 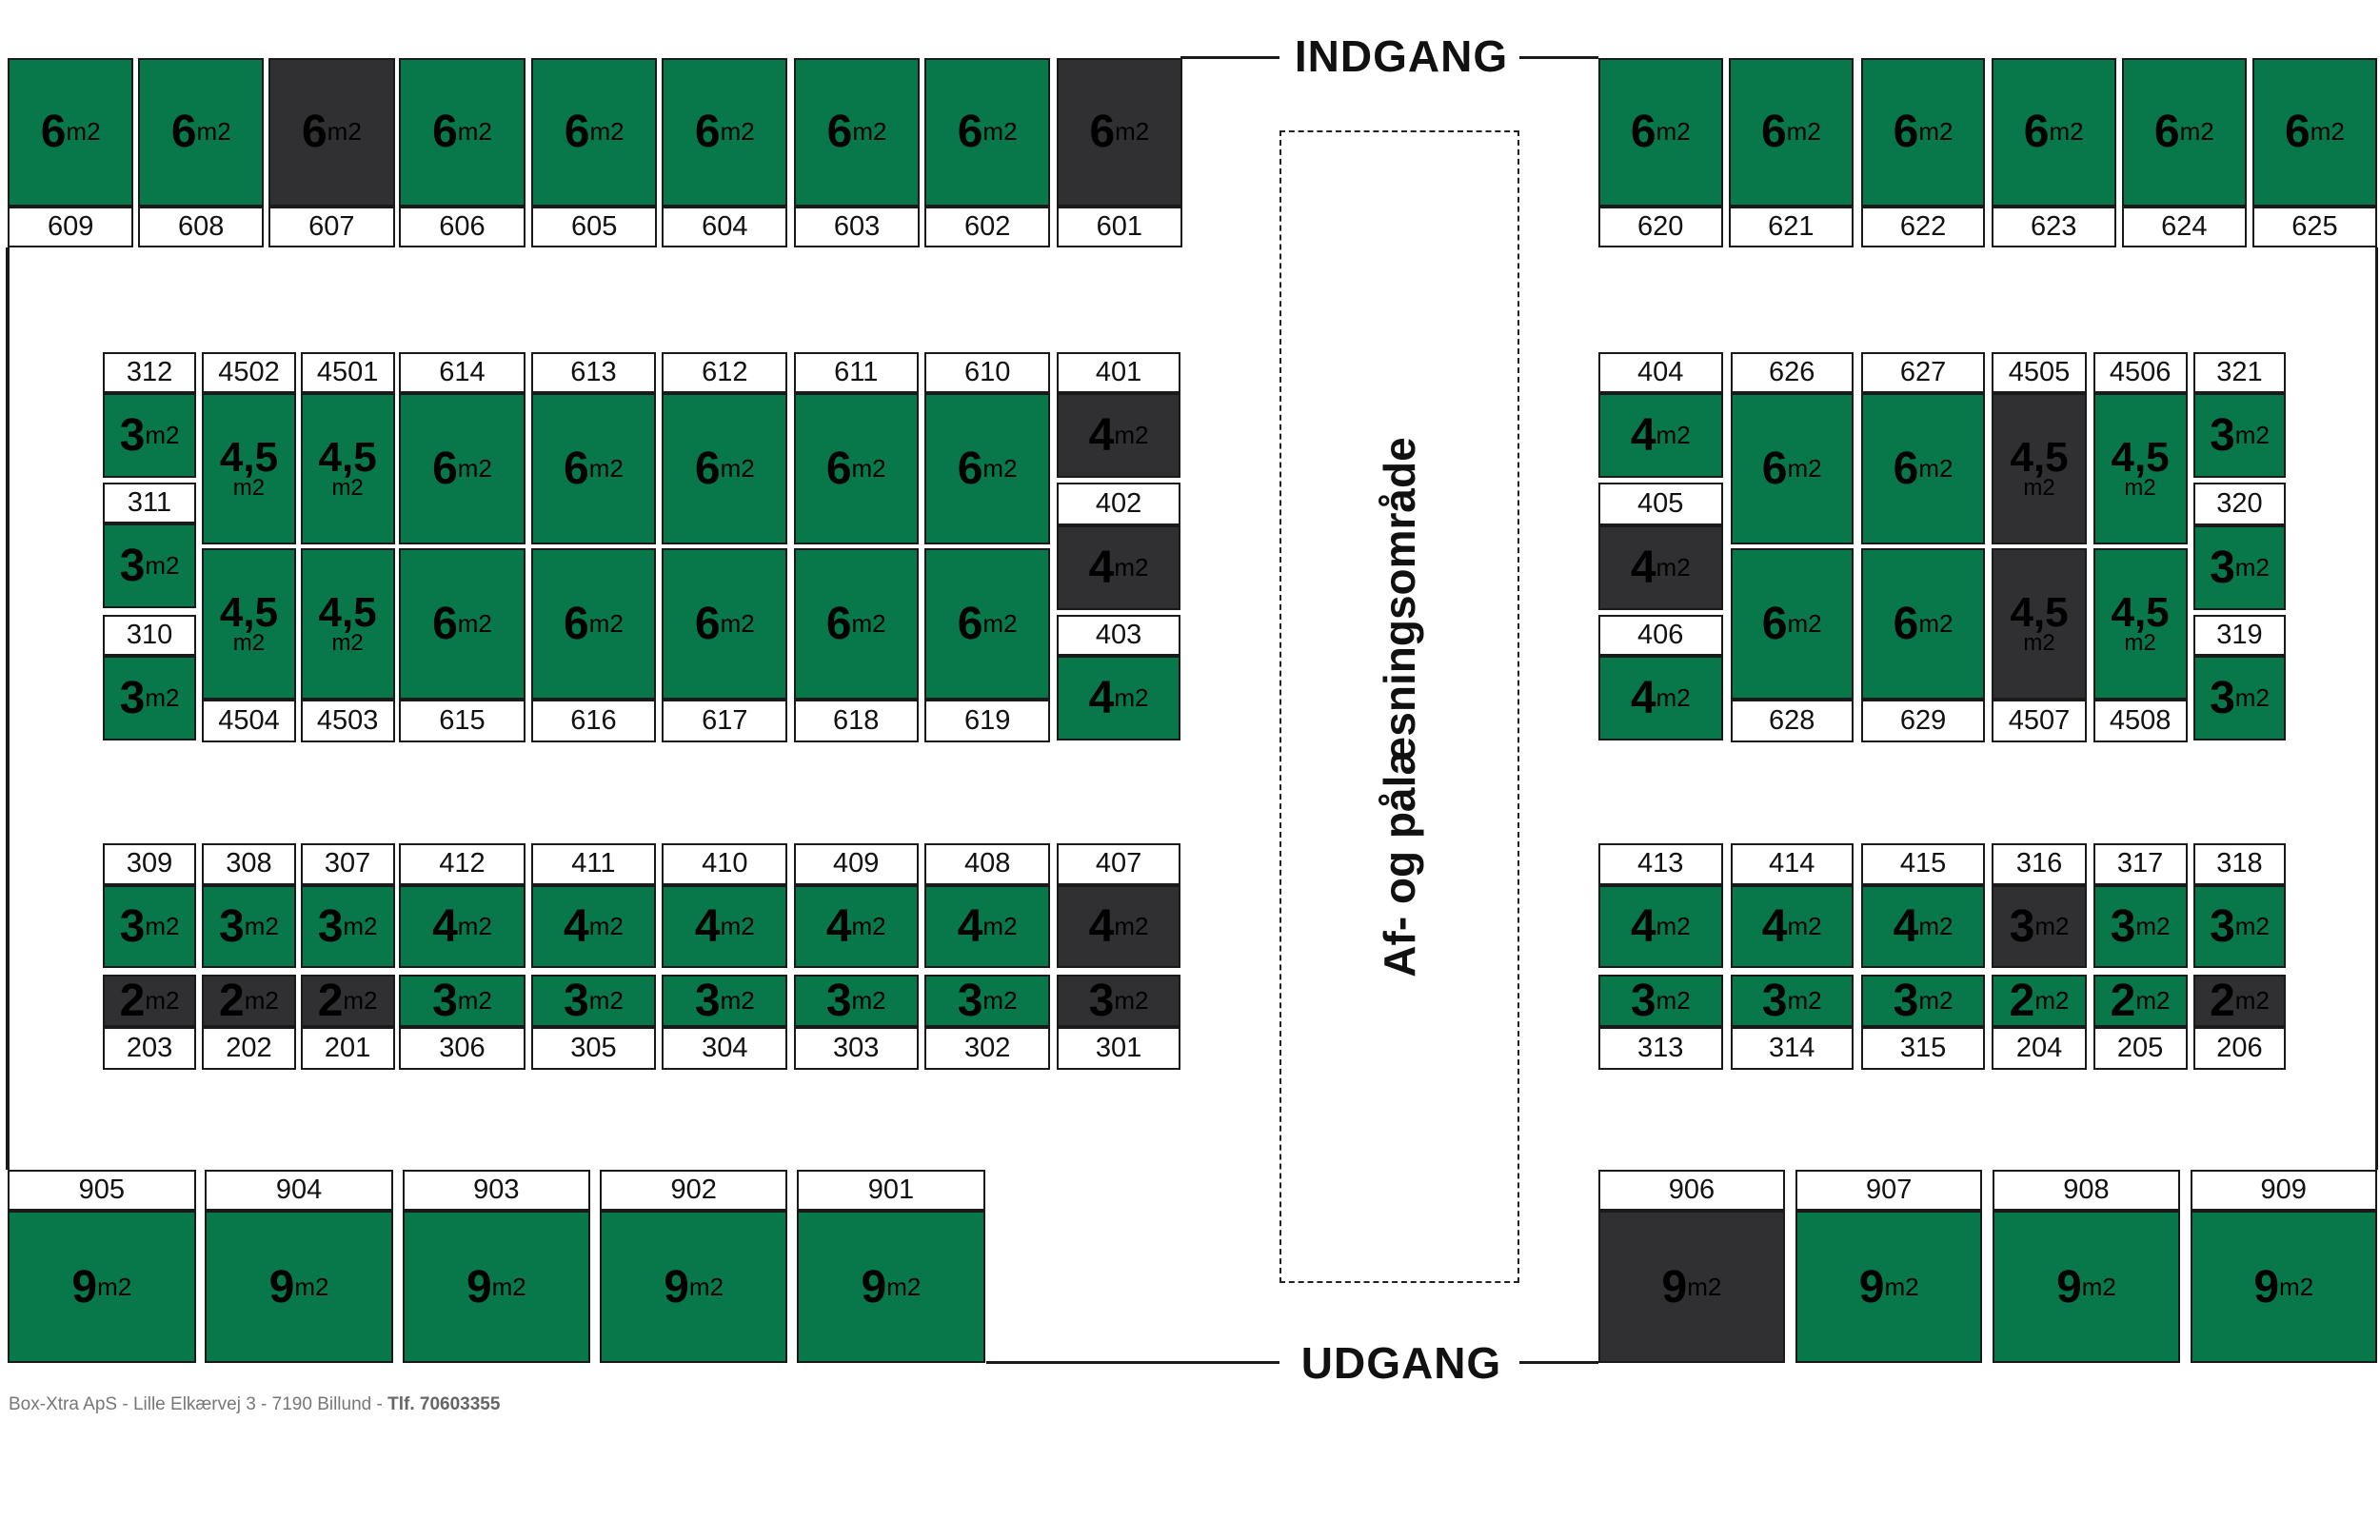 What do you see at coordinates (462, 1022) in the screenshot?
I see `storage-unit-306: 3 m2 306` at bounding box center [462, 1022].